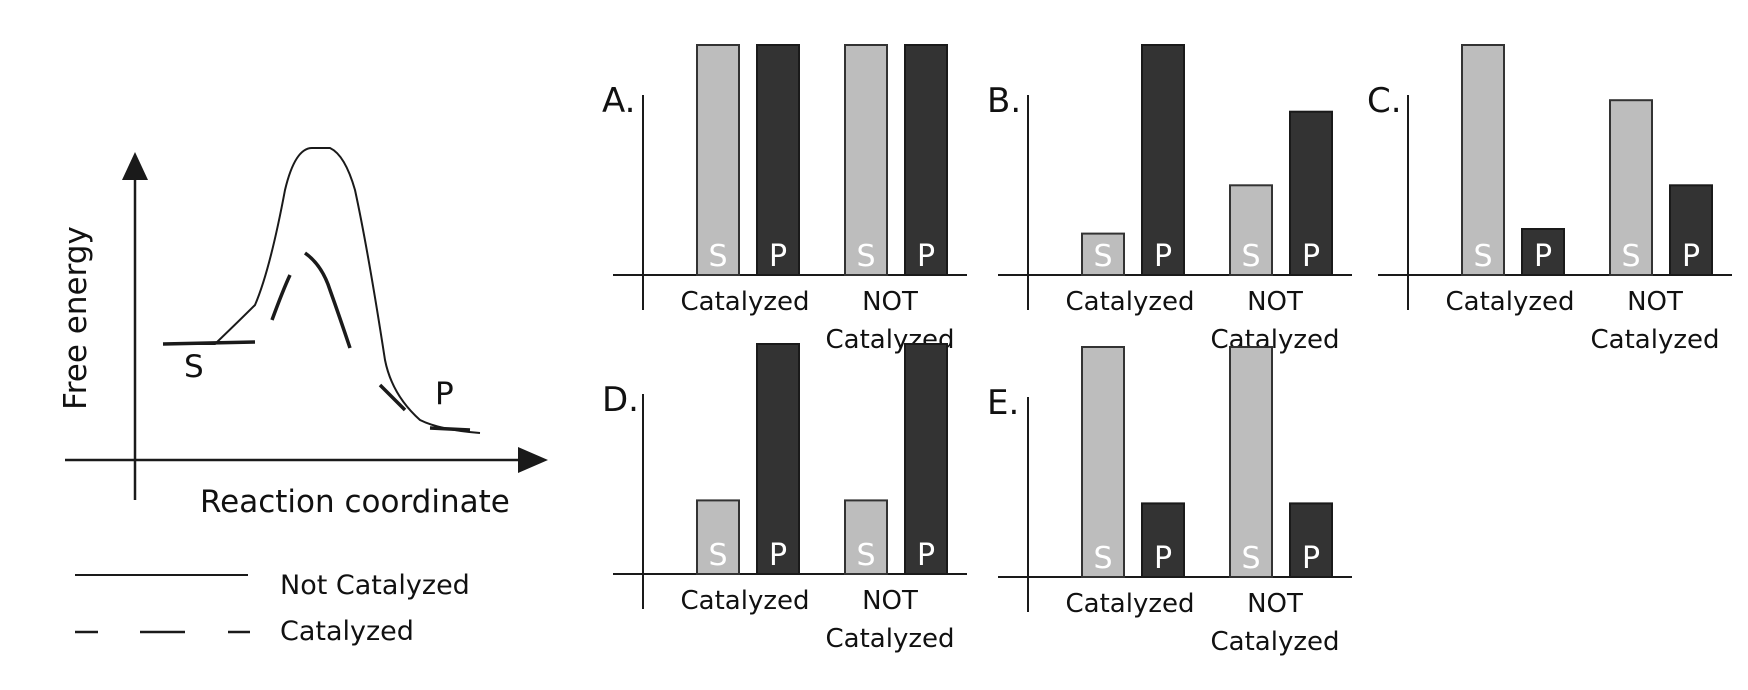 This screenshot has height=690, width=1748. I want to click on product-label: P, so click(444, 394).